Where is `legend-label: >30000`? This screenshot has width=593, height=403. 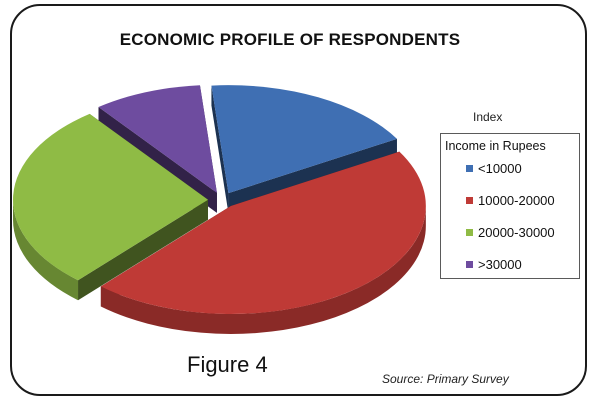 legend-label: >30000 is located at coordinates (500, 264).